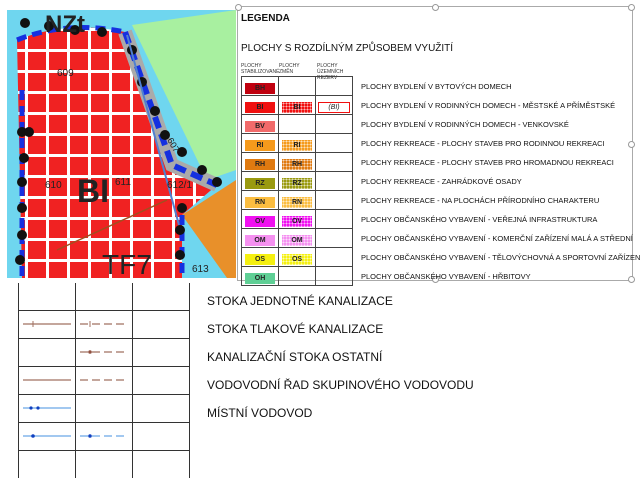  Describe the element at coordinates (65, 24) in the screenshot. I see `map-label-top: NZt` at that location.